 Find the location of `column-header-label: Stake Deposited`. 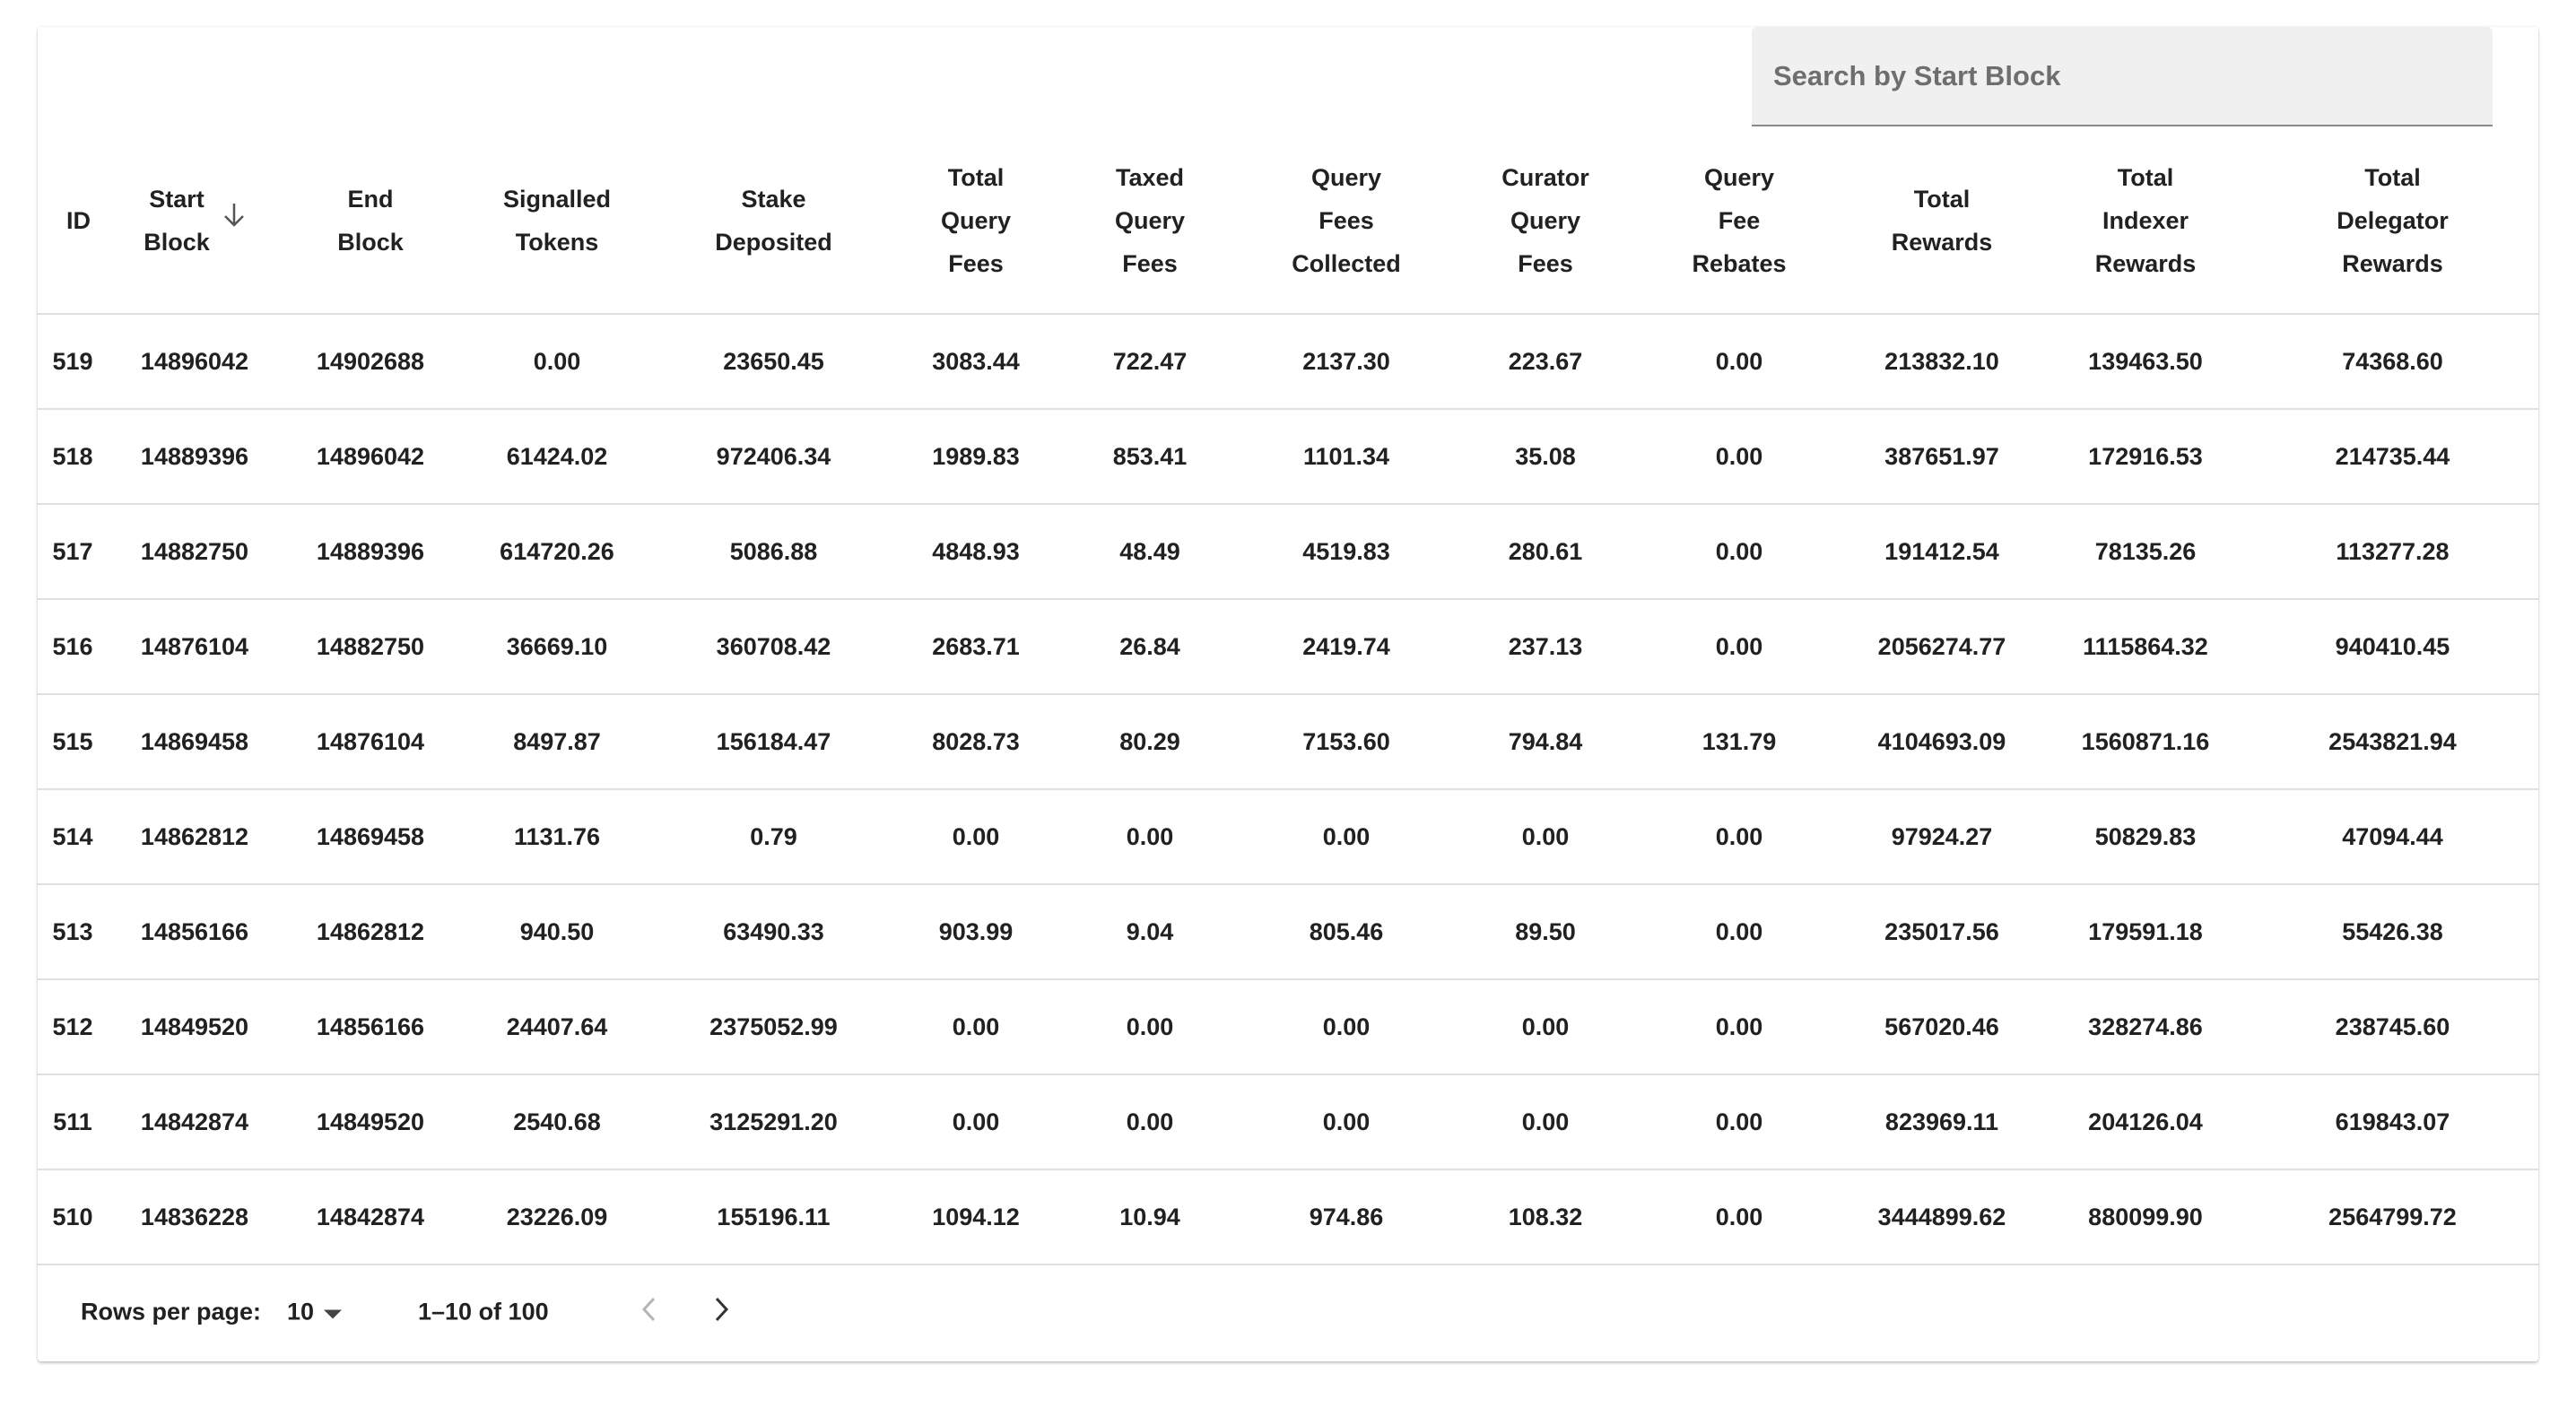

column-header-label: Stake Deposited is located at coordinates (773, 221).